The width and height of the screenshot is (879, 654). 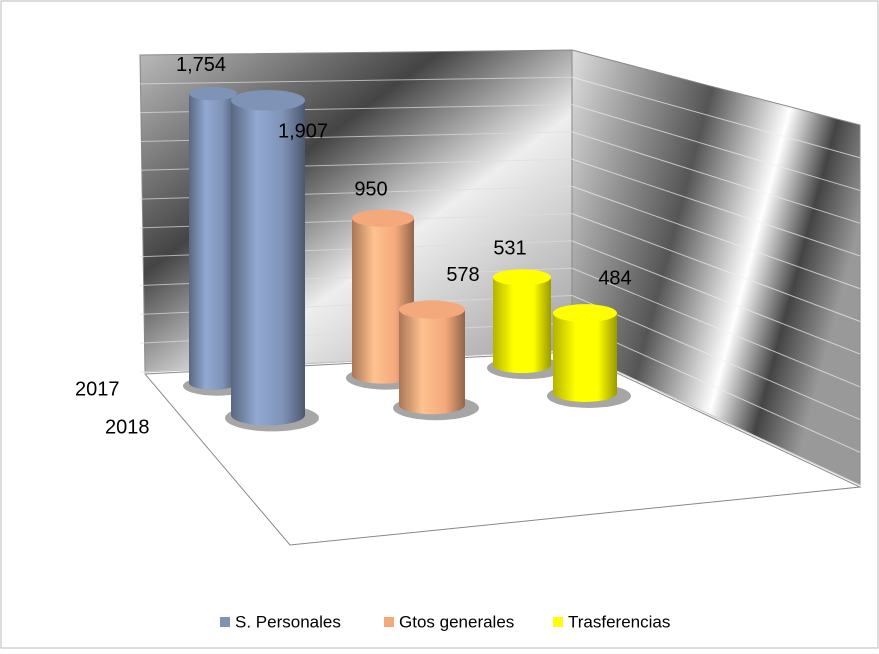 I want to click on legend-label: Gtos generales, so click(x=456, y=621).